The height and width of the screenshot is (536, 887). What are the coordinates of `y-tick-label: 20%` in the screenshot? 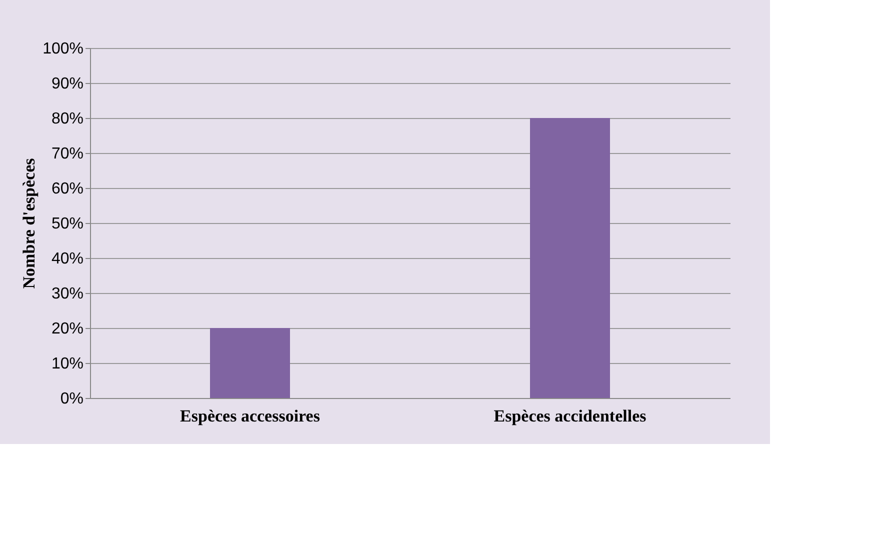 It's located at (67, 329).